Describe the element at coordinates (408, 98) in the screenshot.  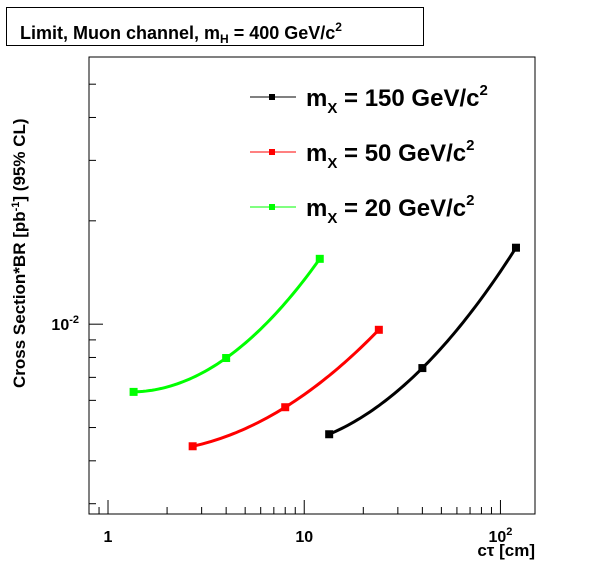
I see `legend-label-suffix: = 150 GeV/c` at that location.